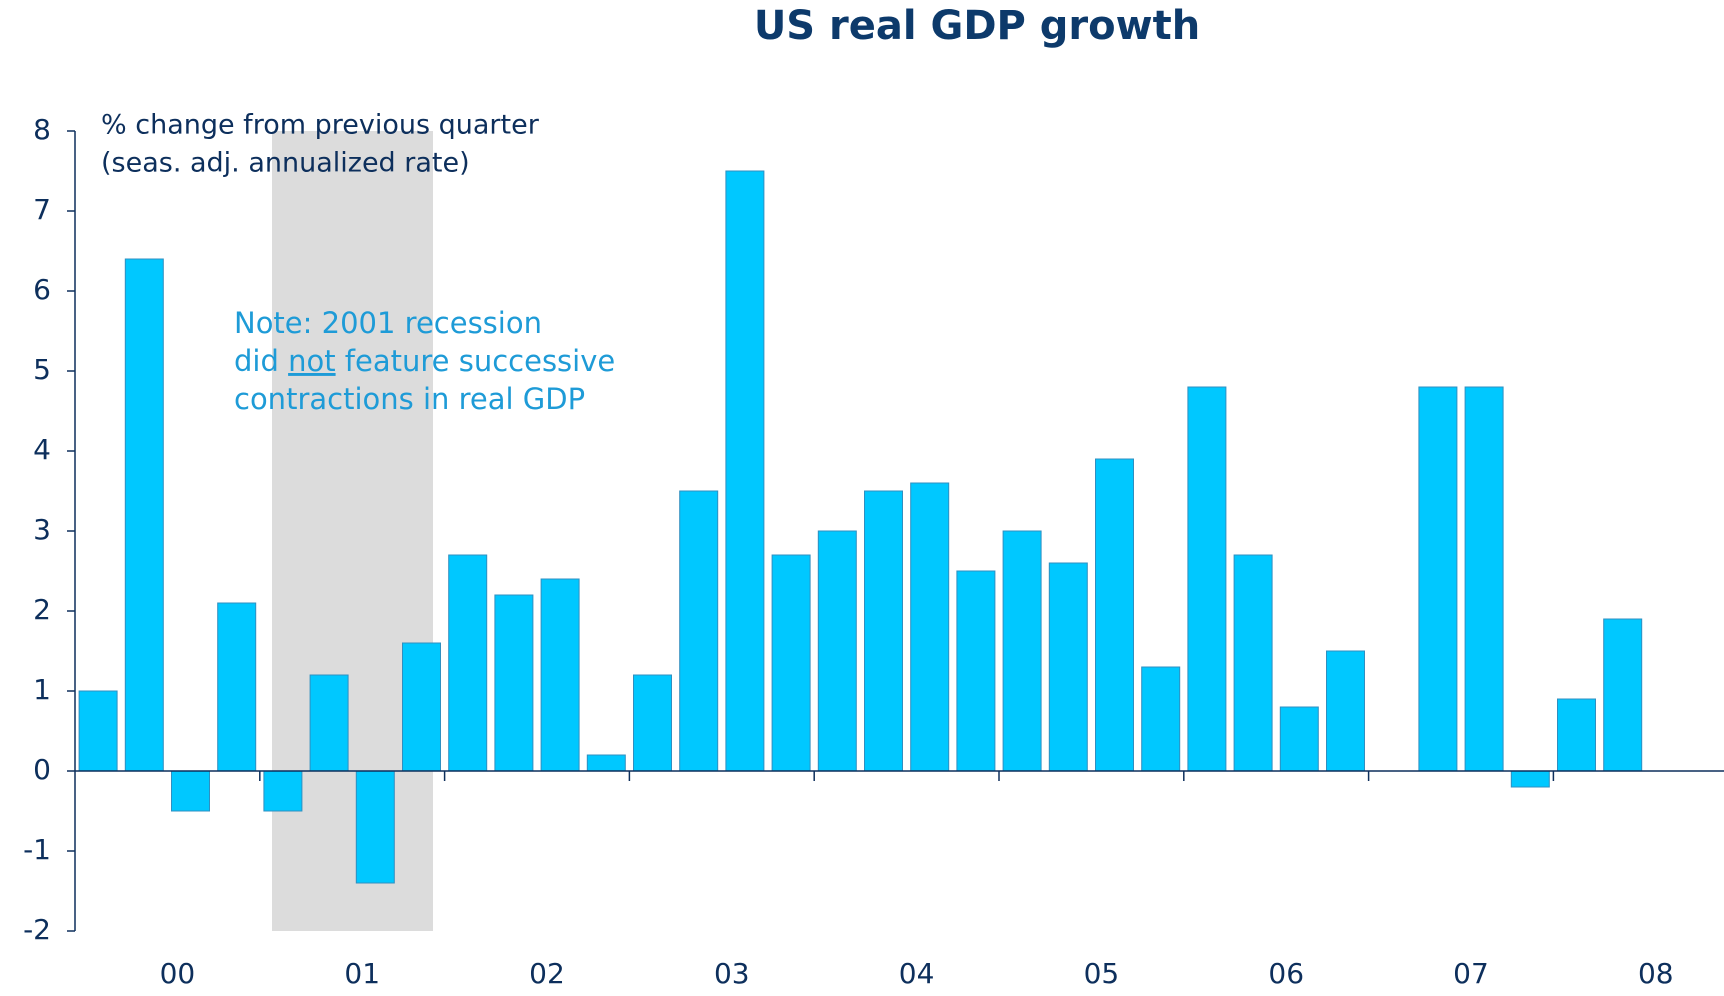 The image size is (1724, 996). What do you see at coordinates (37, 849) in the screenshot?
I see `y-tick-label: -1` at bounding box center [37, 849].